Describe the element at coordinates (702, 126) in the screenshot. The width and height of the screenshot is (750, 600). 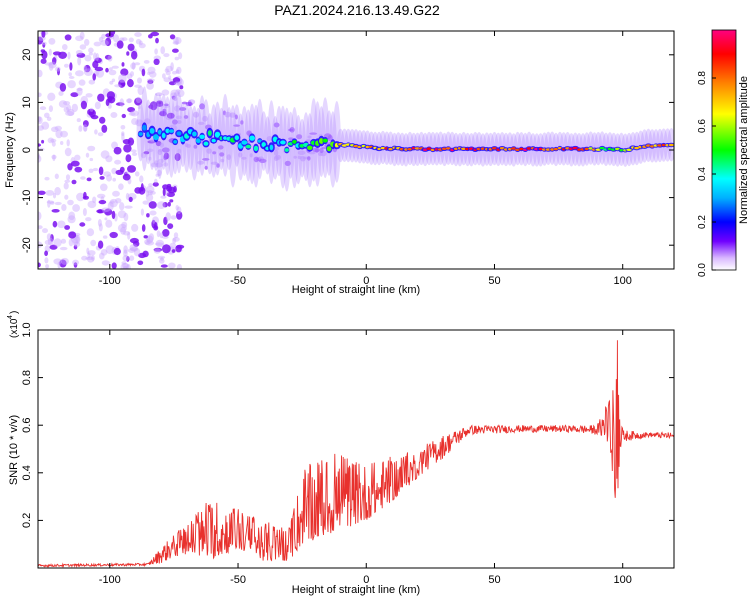
I see `colorbar-tick-label: 0.6` at that location.